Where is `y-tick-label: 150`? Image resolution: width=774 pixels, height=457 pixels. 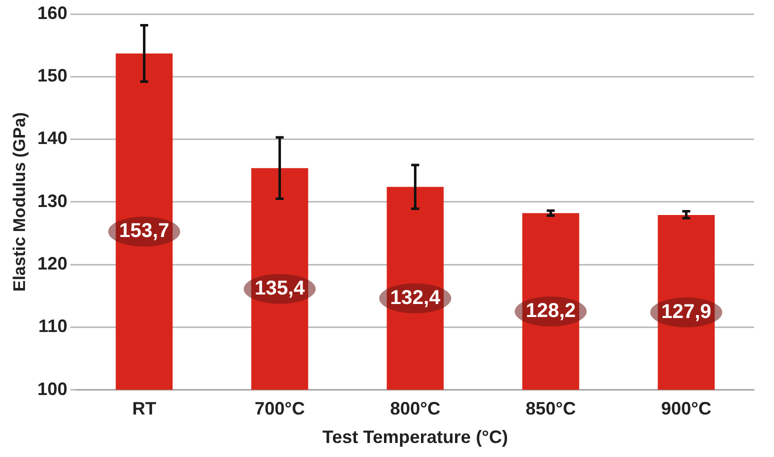 y-tick-label: 150 is located at coordinates (52, 76).